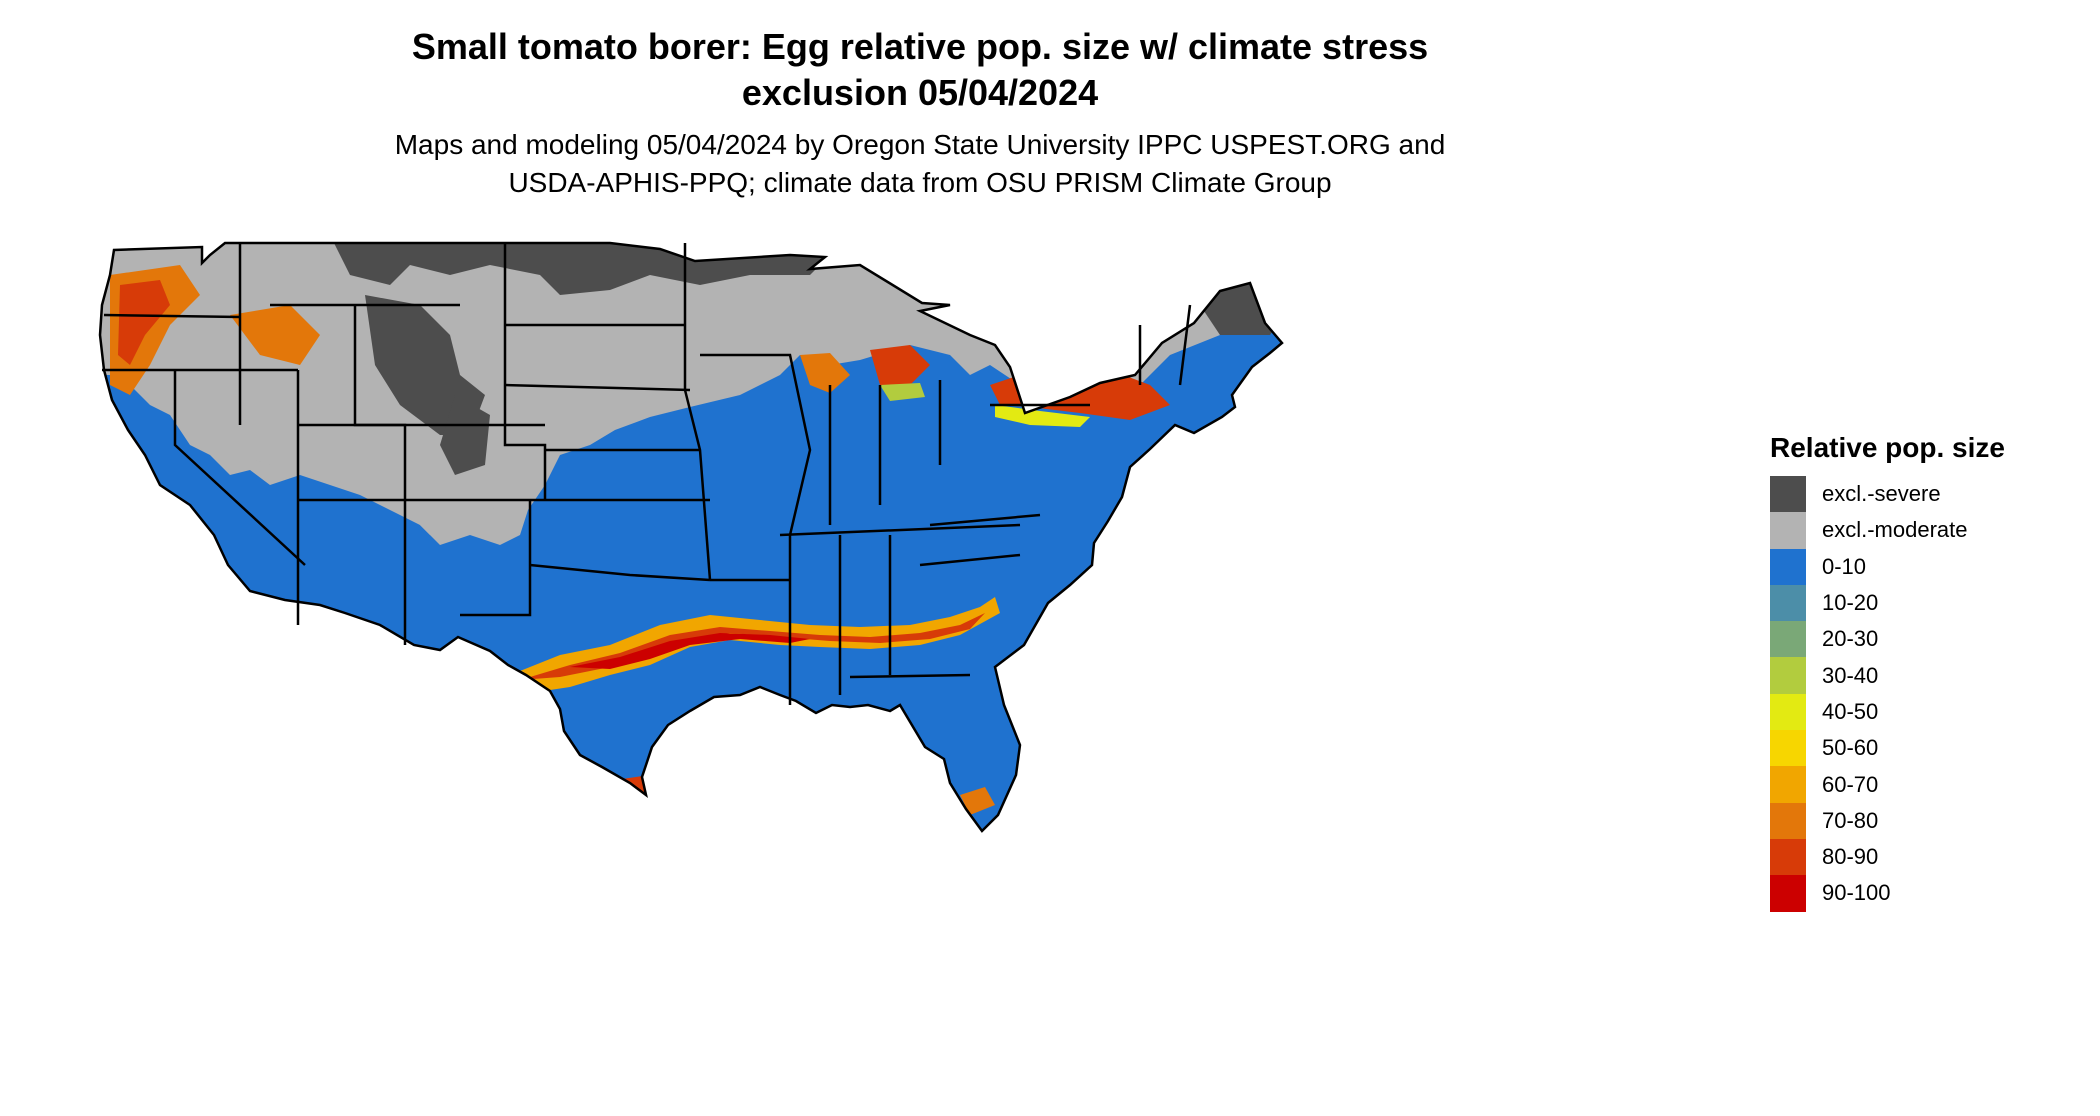  What do you see at coordinates (449, 366) in the screenshot?
I see `border-wy-co` at bounding box center [449, 366].